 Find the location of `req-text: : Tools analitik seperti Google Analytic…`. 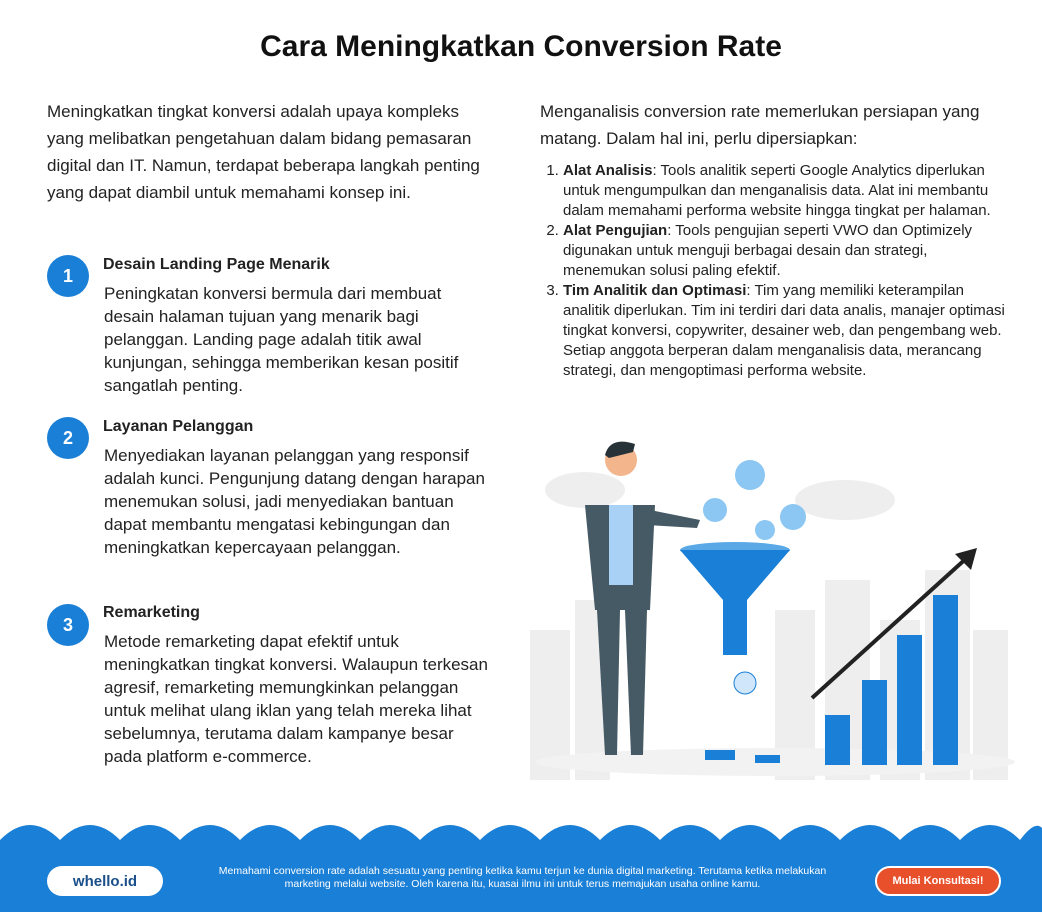

req-text: : Tools analitik seperti Google Analytic… is located at coordinates (777, 190).